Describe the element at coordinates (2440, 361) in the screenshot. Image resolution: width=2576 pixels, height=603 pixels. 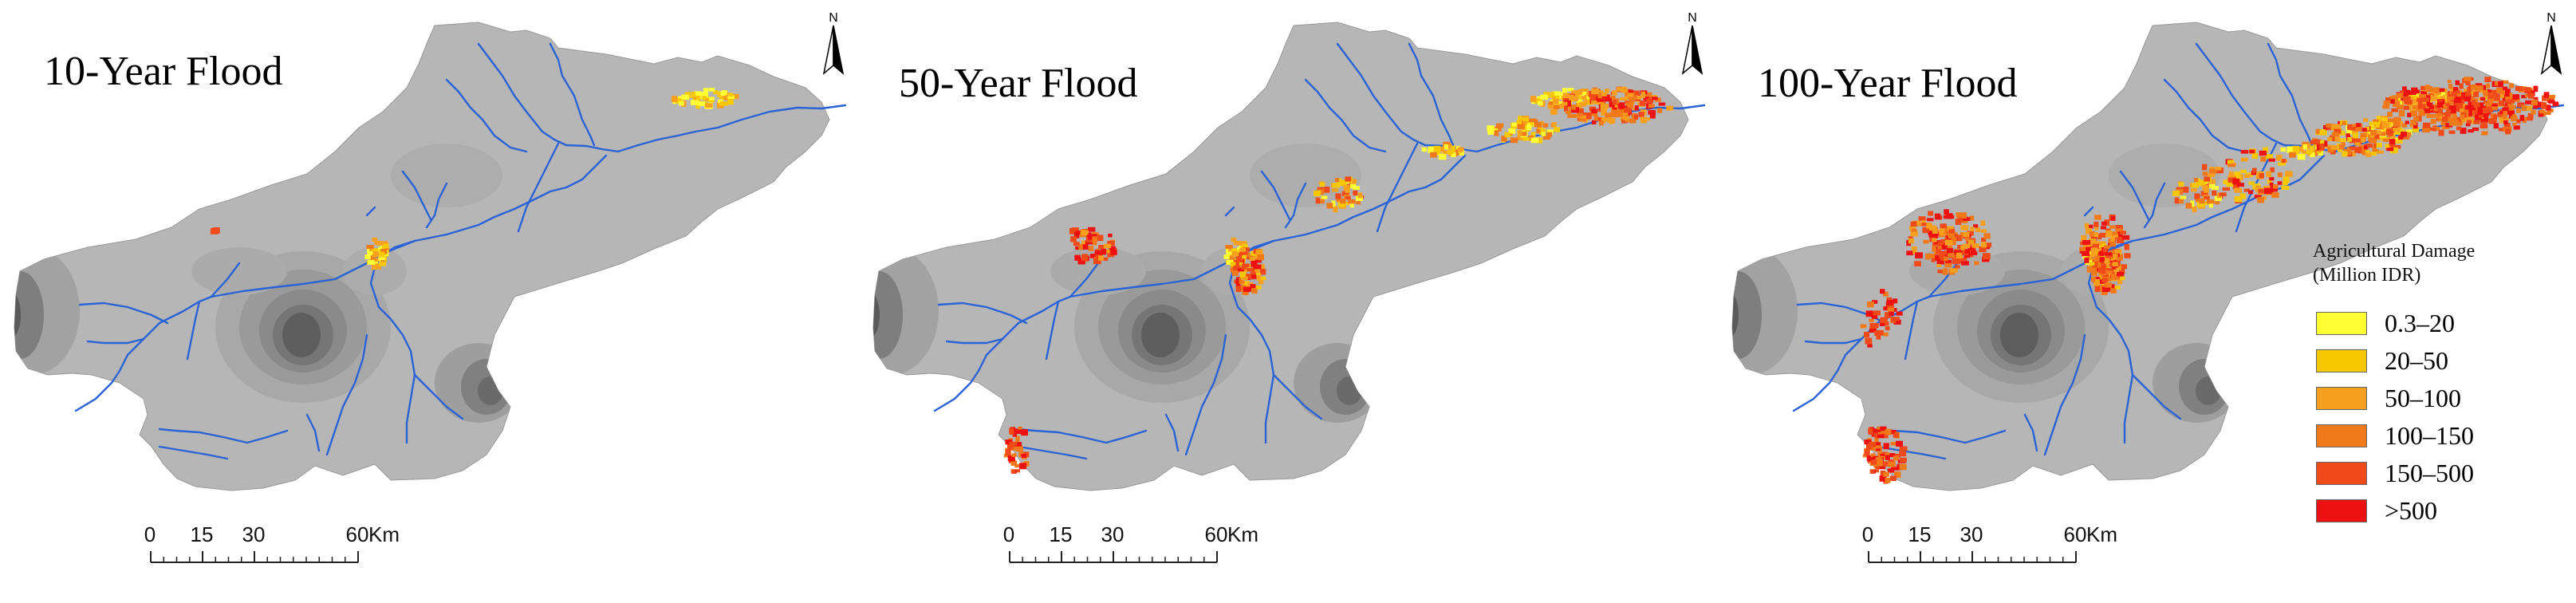
I see `legend-item: 20–50` at that location.